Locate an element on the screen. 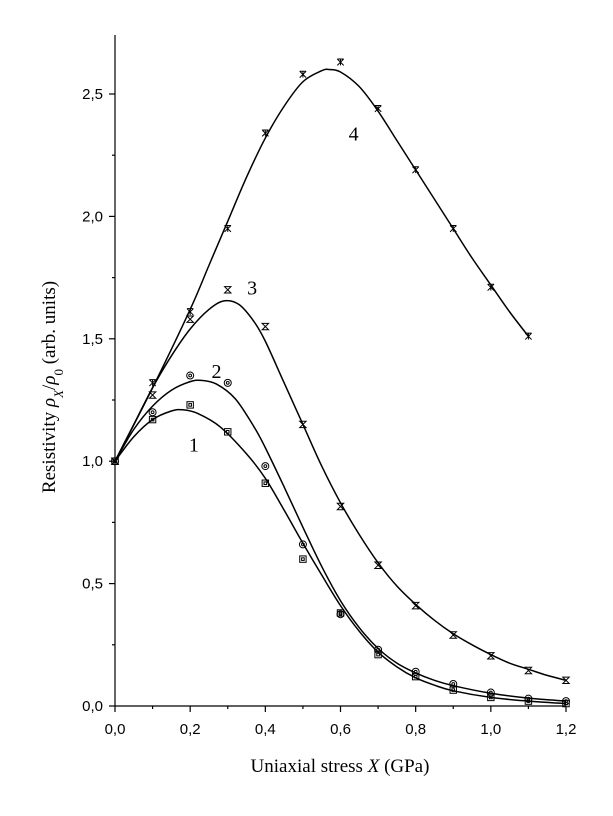 Image resolution: width=613 pixels, height=816 pixels. y-ticks: 0,0 0,5 1,0 1,5 2,0 2,5 is located at coordinates (98, 400).